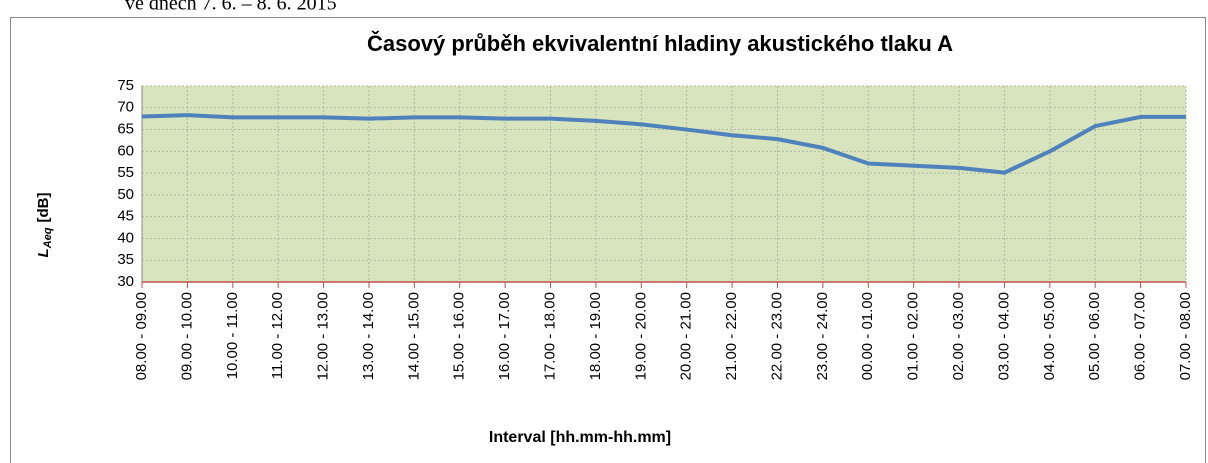 Image resolution: width=1208 pixels, height=463 pixels. I want to click on y-tick-label: 65, so click(125, 129).